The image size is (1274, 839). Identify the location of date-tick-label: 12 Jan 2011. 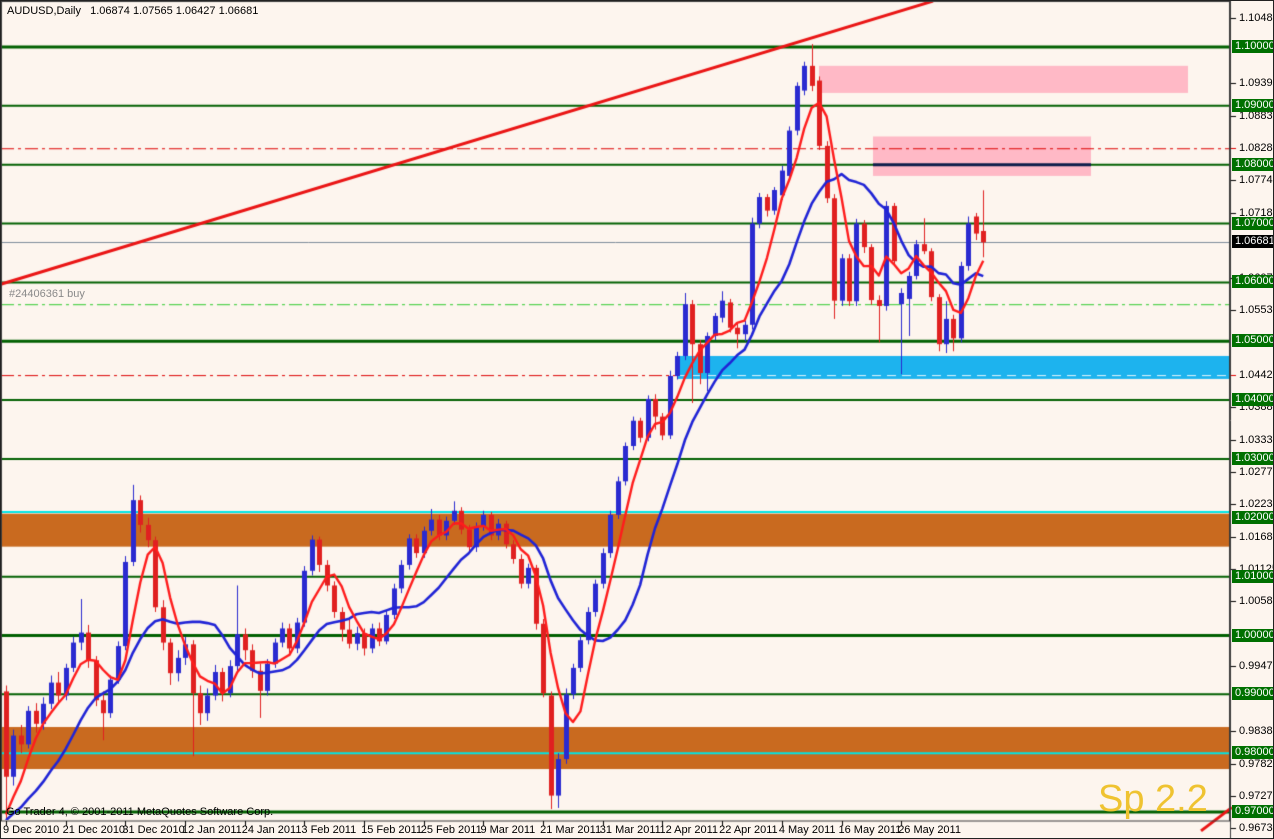
(212, 830).